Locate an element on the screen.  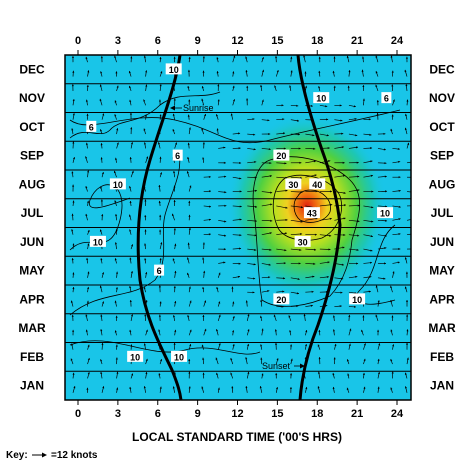
x-tick-label-bottom: 6 is located at coordinates (158, 414).